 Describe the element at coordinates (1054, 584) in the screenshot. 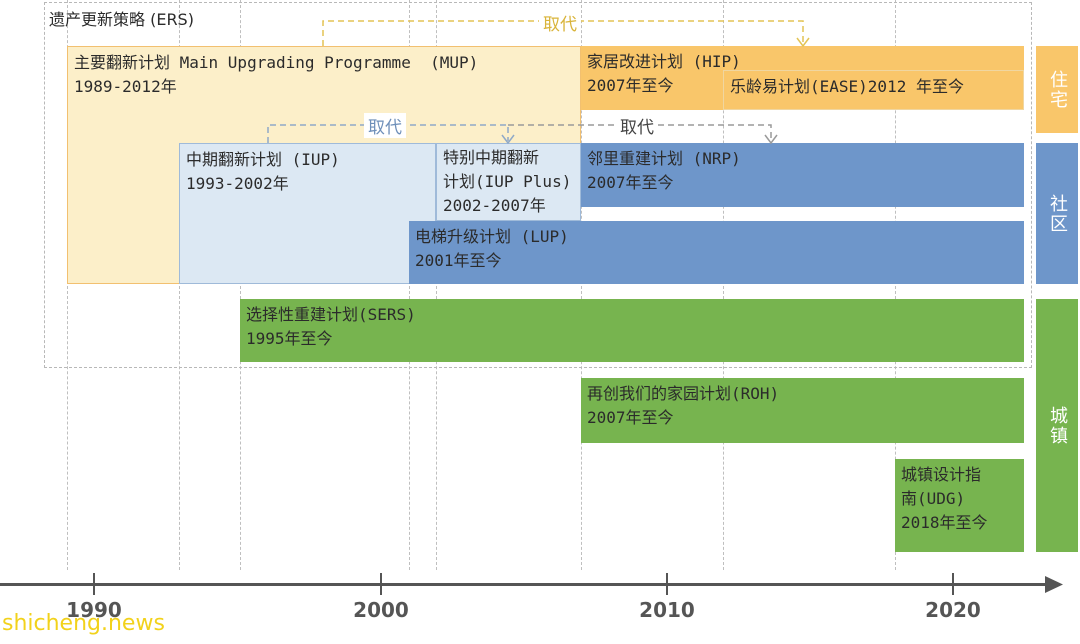

I see `axis-arrow-icon` at that location.